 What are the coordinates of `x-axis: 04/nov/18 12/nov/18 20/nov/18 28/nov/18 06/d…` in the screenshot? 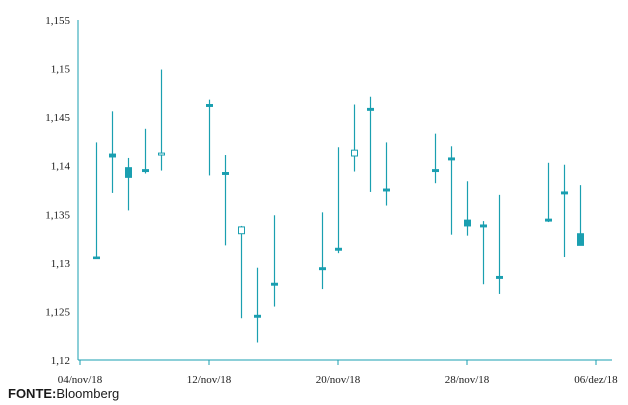 It's located at (338, 371).